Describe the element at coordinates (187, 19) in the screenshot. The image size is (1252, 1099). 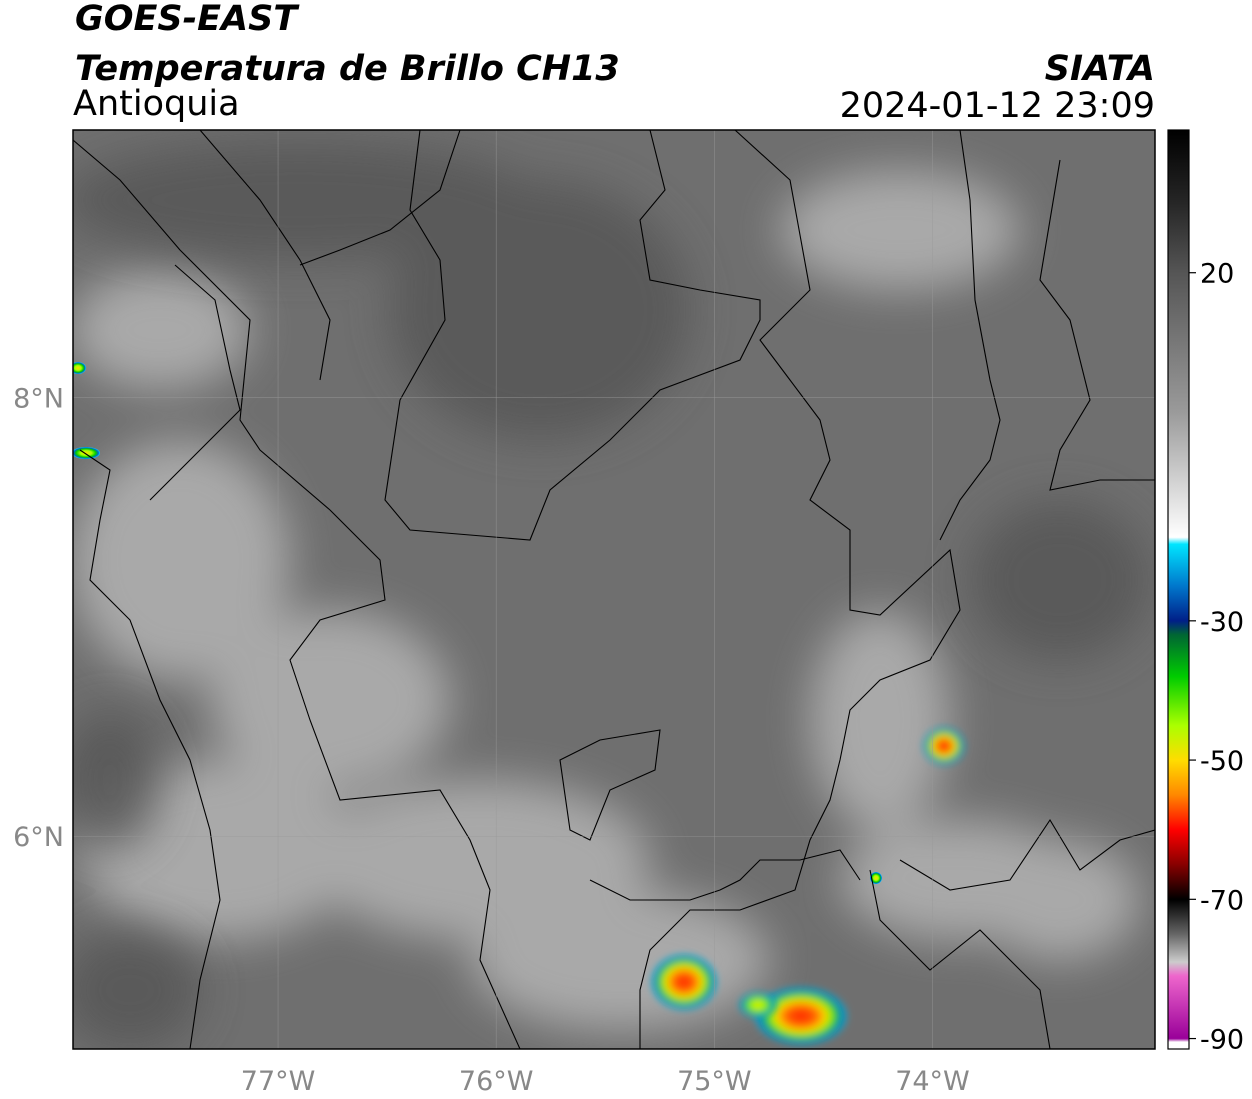
I see `title: GOES-EAST` at that location.